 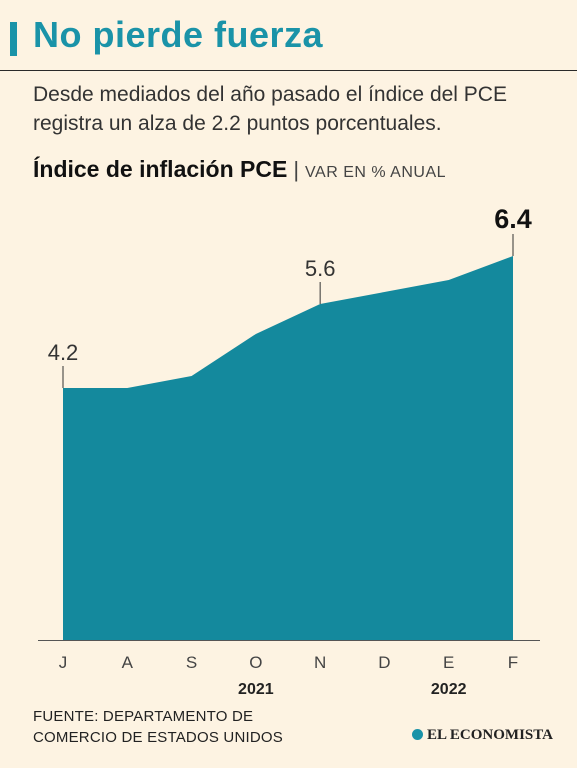 What do you see at coordinates (63, 352) in the screenshot?
I see `data-label: 4.2` at bounding box center [63, 352].